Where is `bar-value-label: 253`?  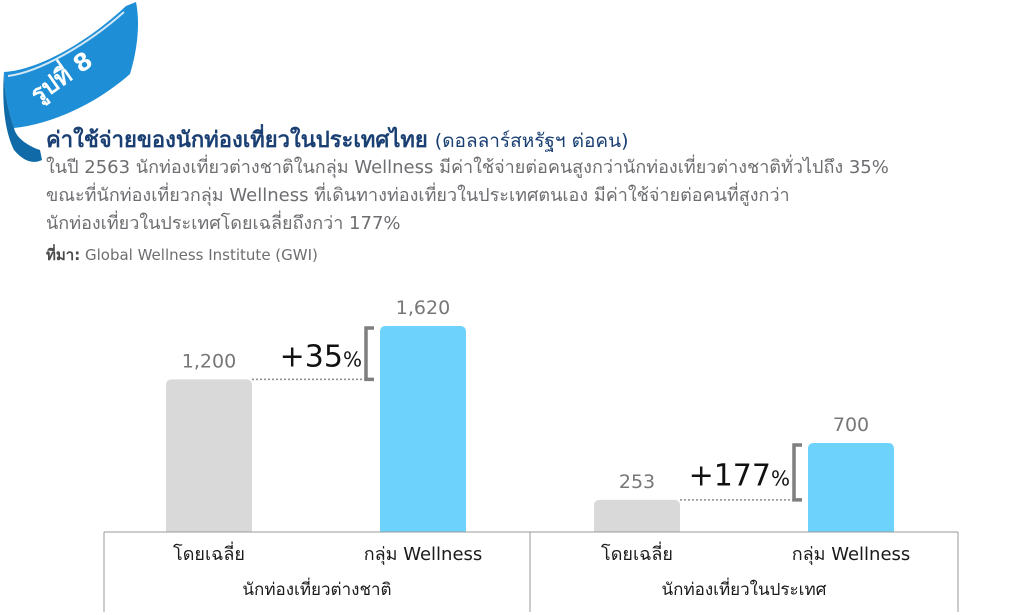 bar-value-label: 253 is located at coordinates (637, 482).